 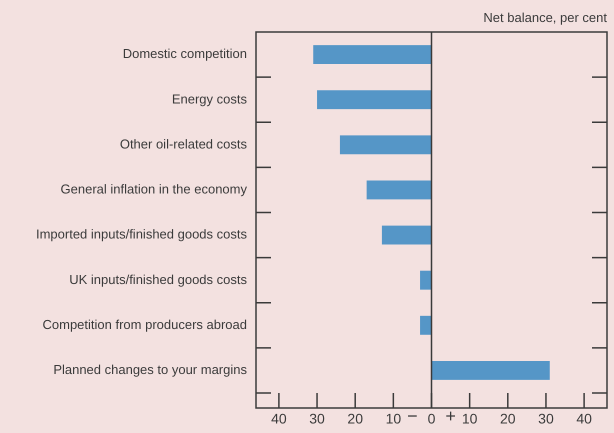 What do you see at coordinates (154, 189) in the screenshot?
I see `y-tick-label: General inflation in the economy` at bounding box center [154, 189].